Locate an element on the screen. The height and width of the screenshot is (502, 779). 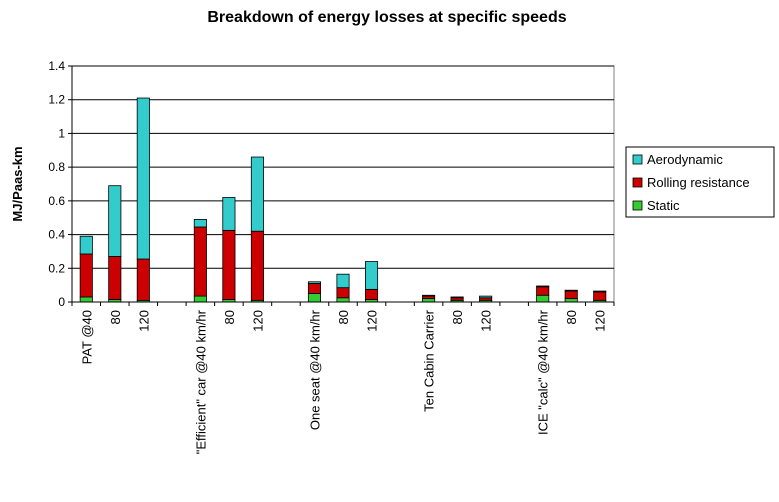
y-tick-label: 0.4 is located at coordinates (56, 235).